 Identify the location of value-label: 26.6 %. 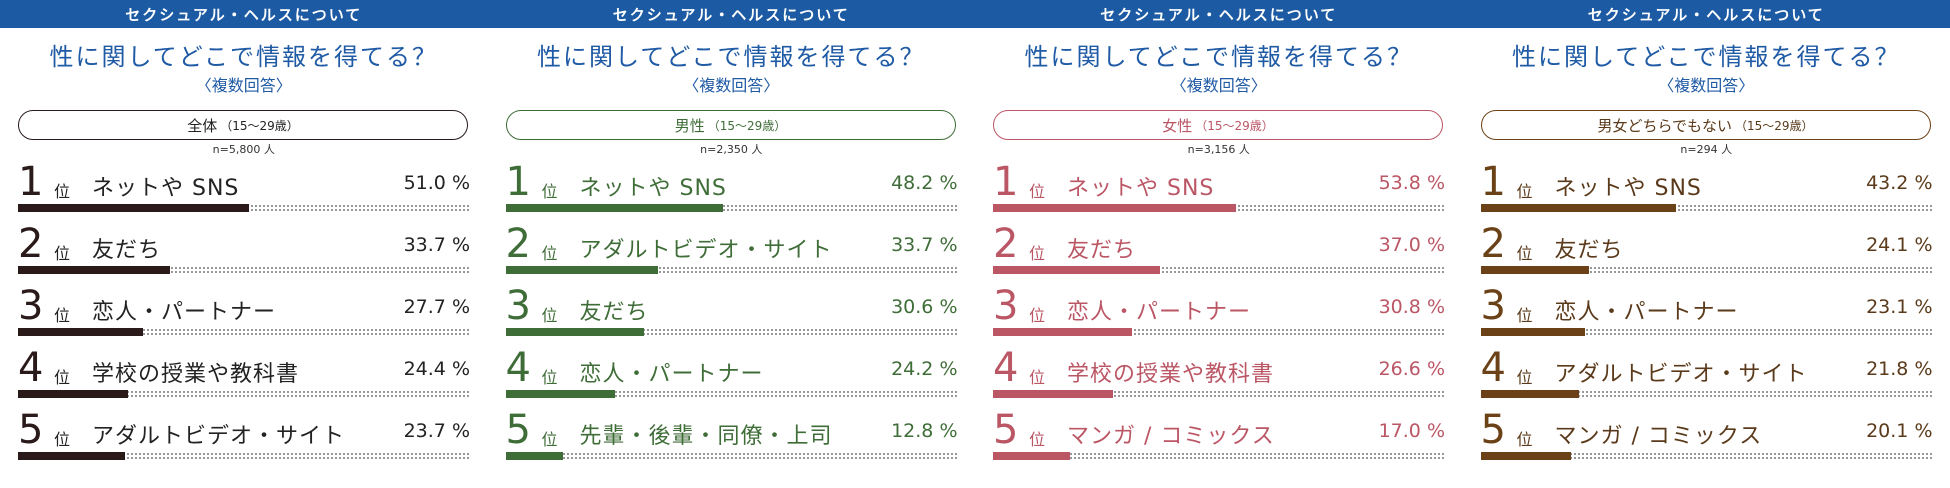
(1411, 369).